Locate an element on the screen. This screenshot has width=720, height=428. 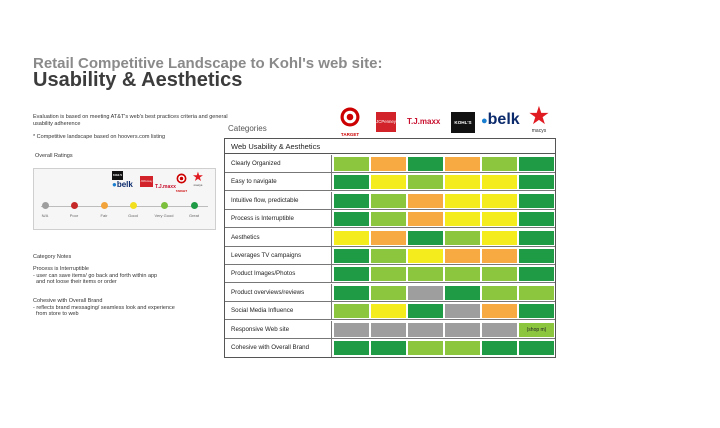
rating-n-a: N/A is located at coordinates (45, 210).